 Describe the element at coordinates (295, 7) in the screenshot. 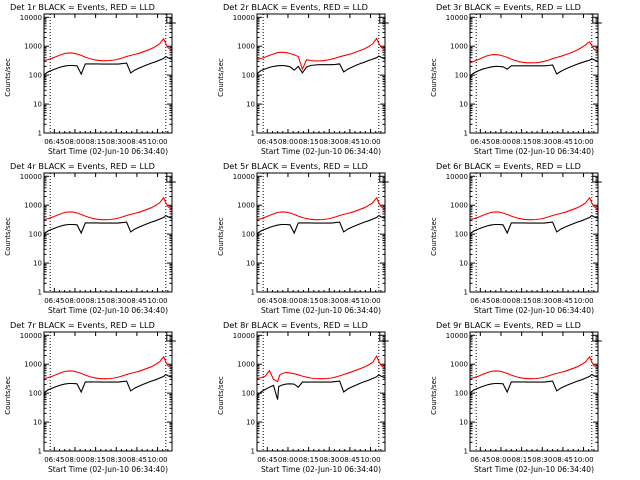

I see `panel-title: Det 2r BLACK = Events, RED = LLD` at that location.